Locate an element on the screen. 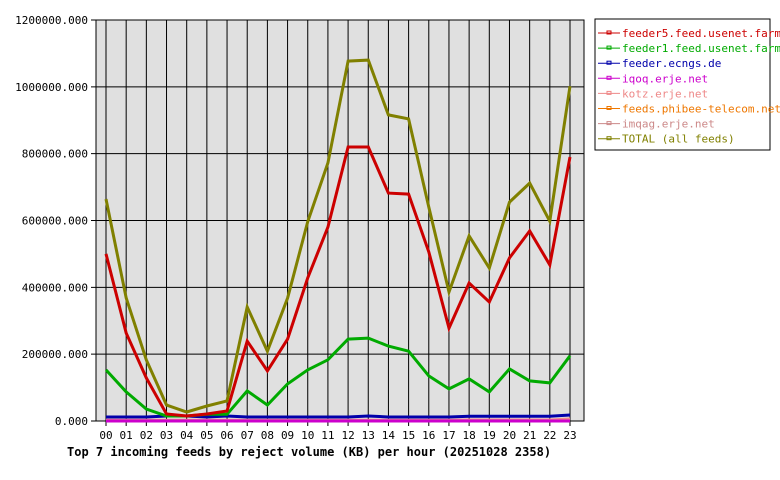 The width and height of the screenshot is (780, 480). legend-label: feeder5.feed.usenet.farm is located at coordinates (701, 33).